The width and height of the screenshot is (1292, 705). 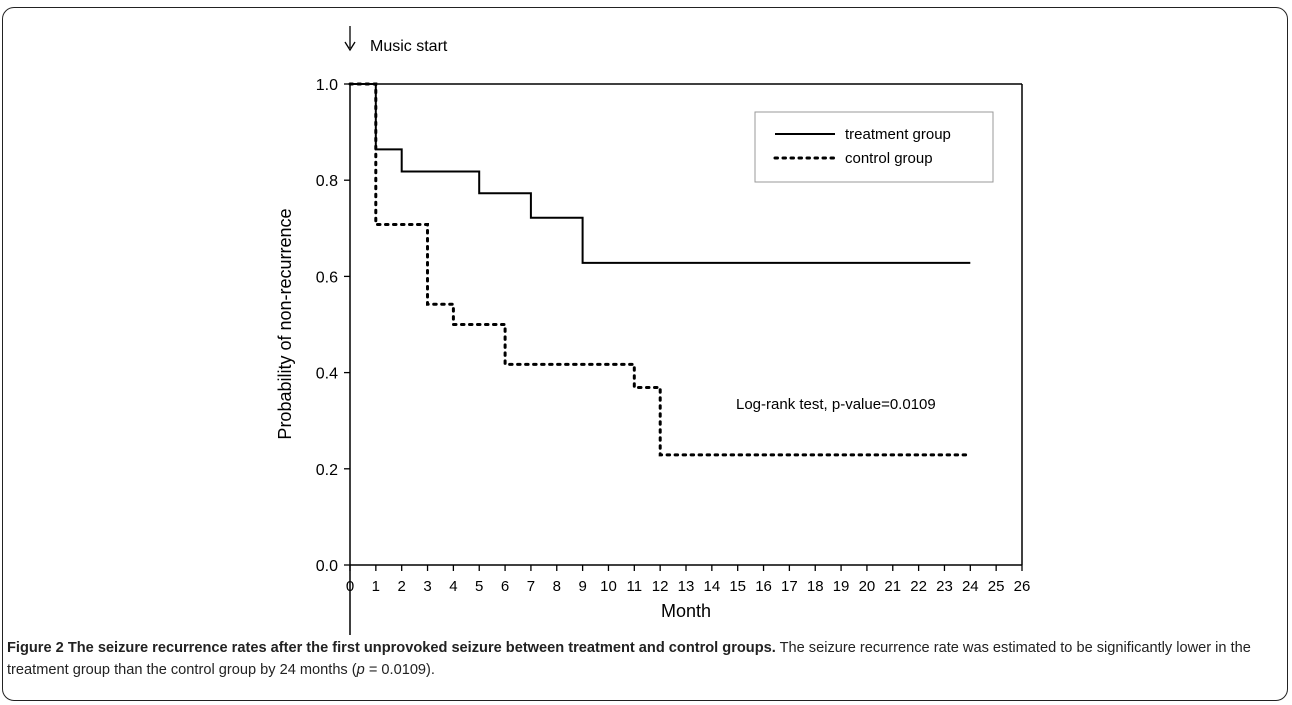 I want to click on x-tick-label: 23, so click(x=944, y=586).